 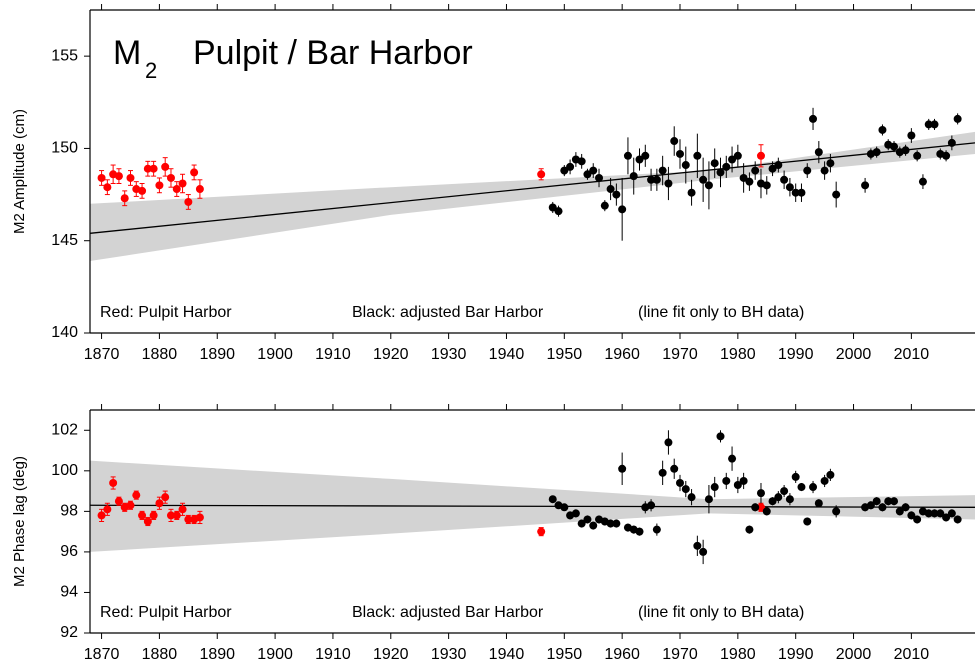 What do you see at coordinates (448, 612) in the screenshot?
I see `annotation: Black: adjusted Bar Harbor` at bounding box center [448, 612].